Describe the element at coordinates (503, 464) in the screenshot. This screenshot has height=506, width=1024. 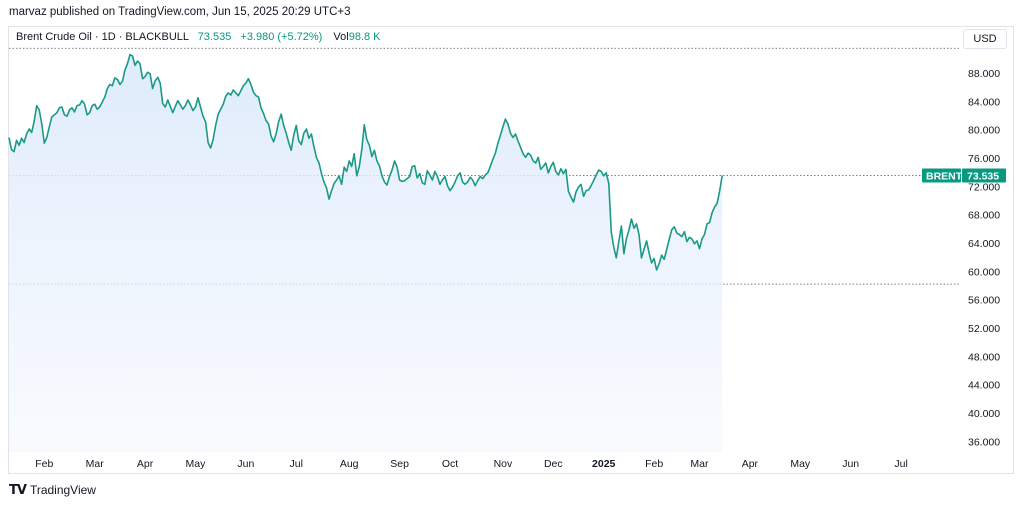
I see `x-axis-tick-label: Nov` at that location.